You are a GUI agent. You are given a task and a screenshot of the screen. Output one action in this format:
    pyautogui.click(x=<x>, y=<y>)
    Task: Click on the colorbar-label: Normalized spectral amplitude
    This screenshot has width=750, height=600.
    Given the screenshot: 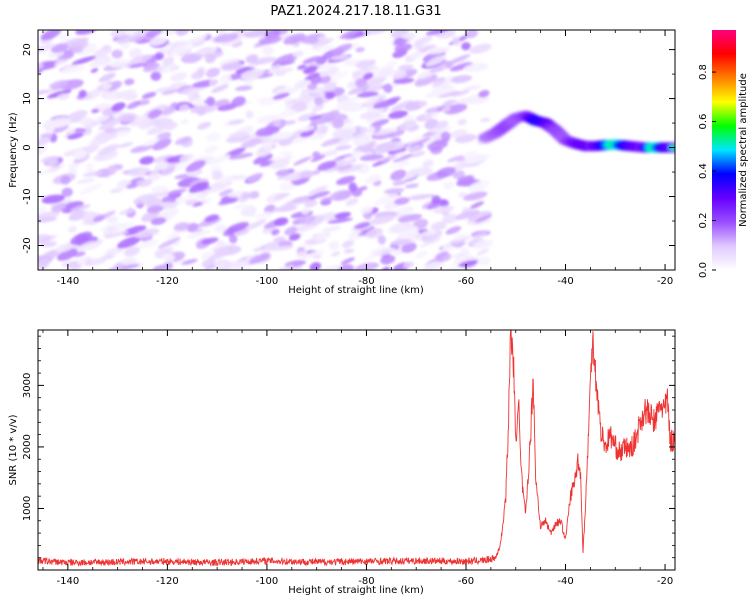 What is the action you would take?
    pyautogui.click(x=743, y=150)
    